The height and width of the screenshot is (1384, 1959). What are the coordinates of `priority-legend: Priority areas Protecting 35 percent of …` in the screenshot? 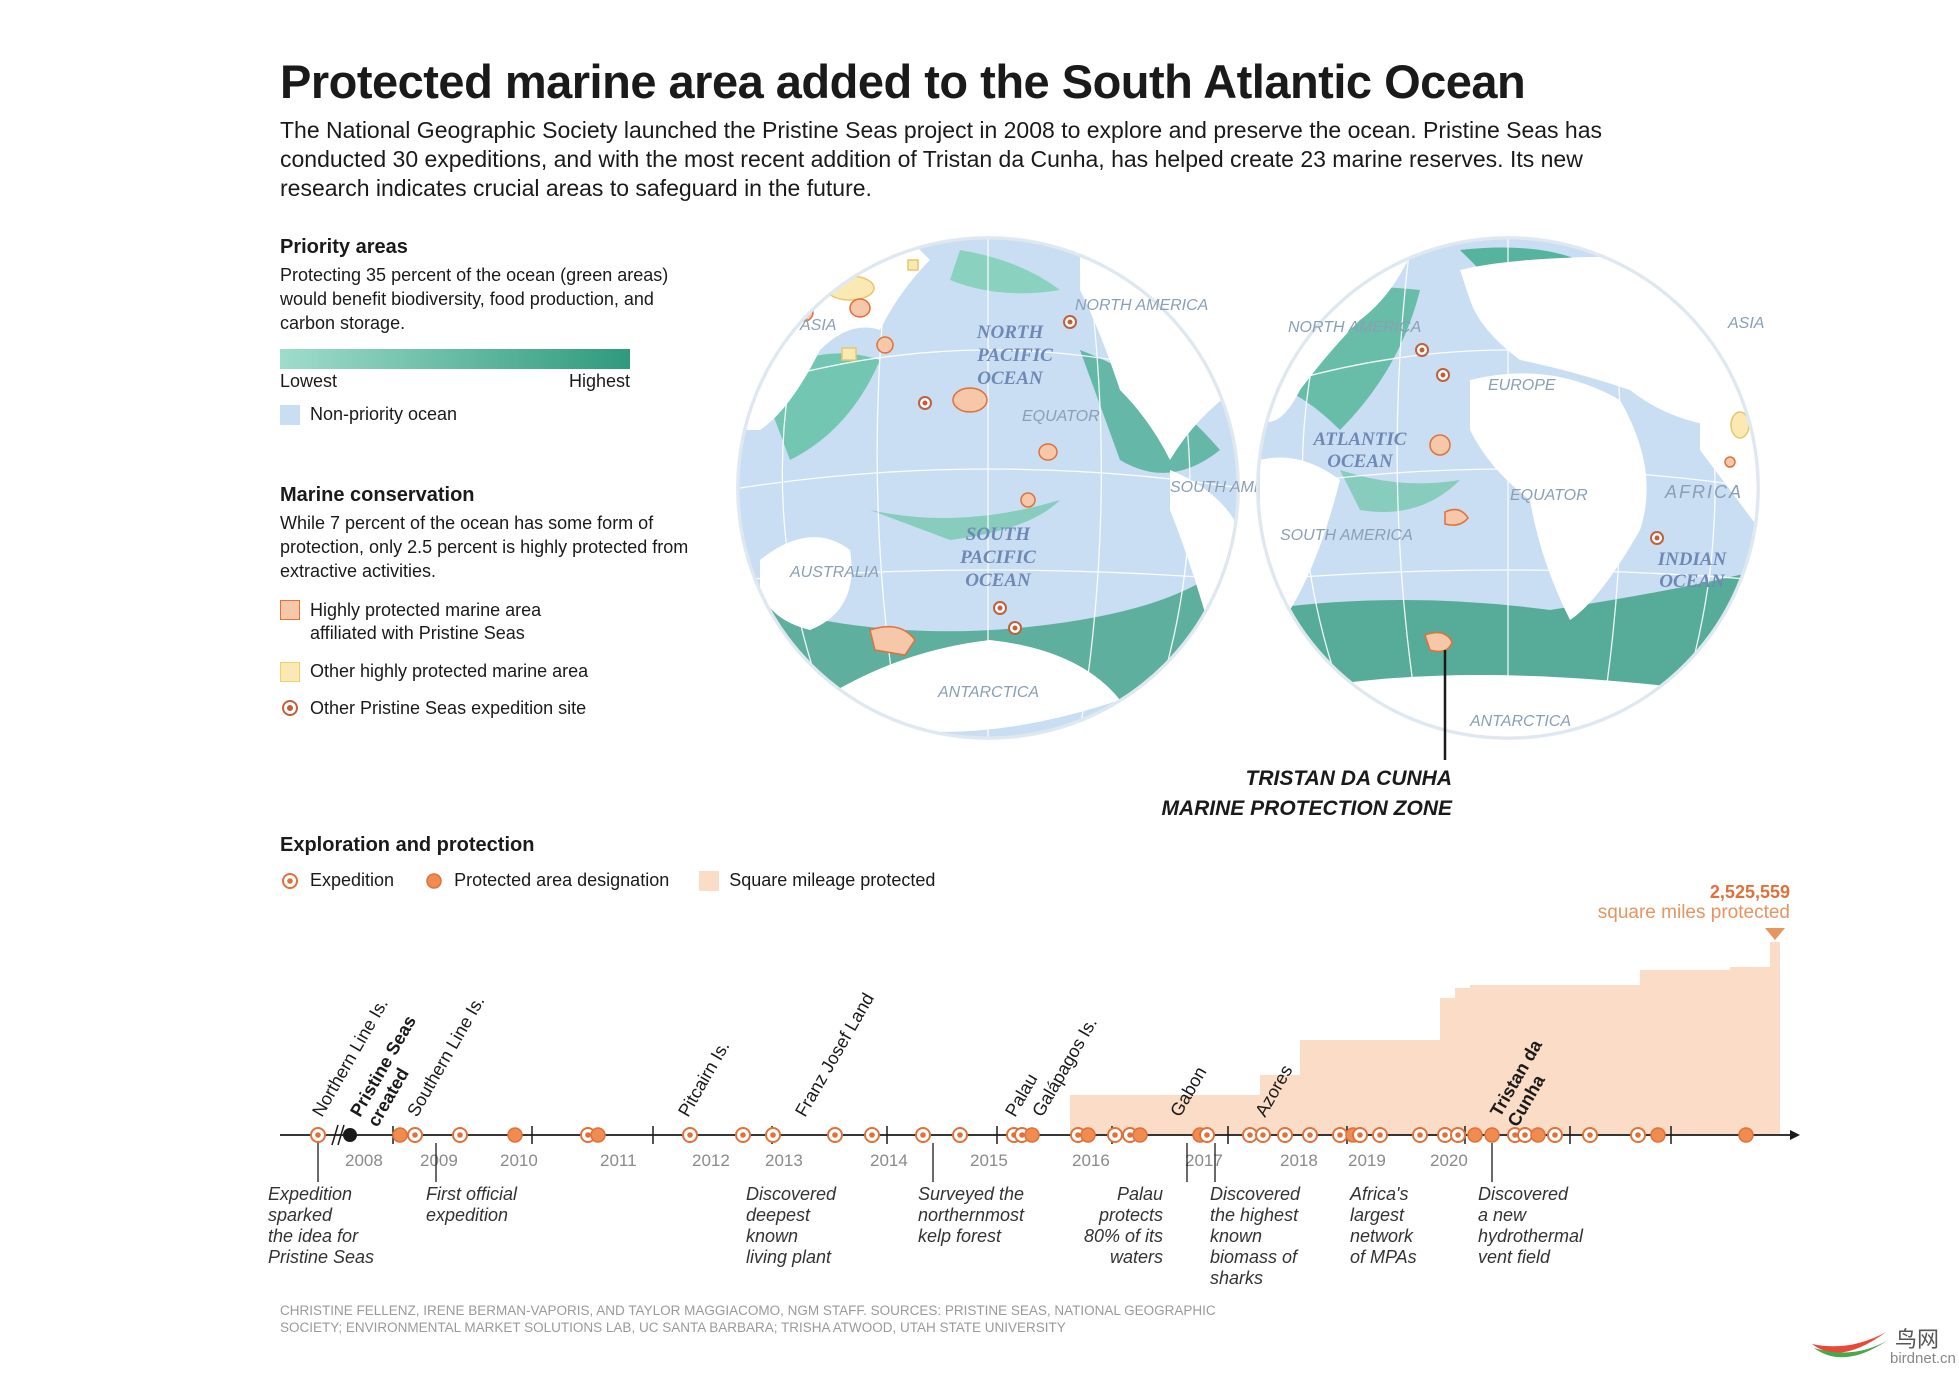 It's located at (480, 330).